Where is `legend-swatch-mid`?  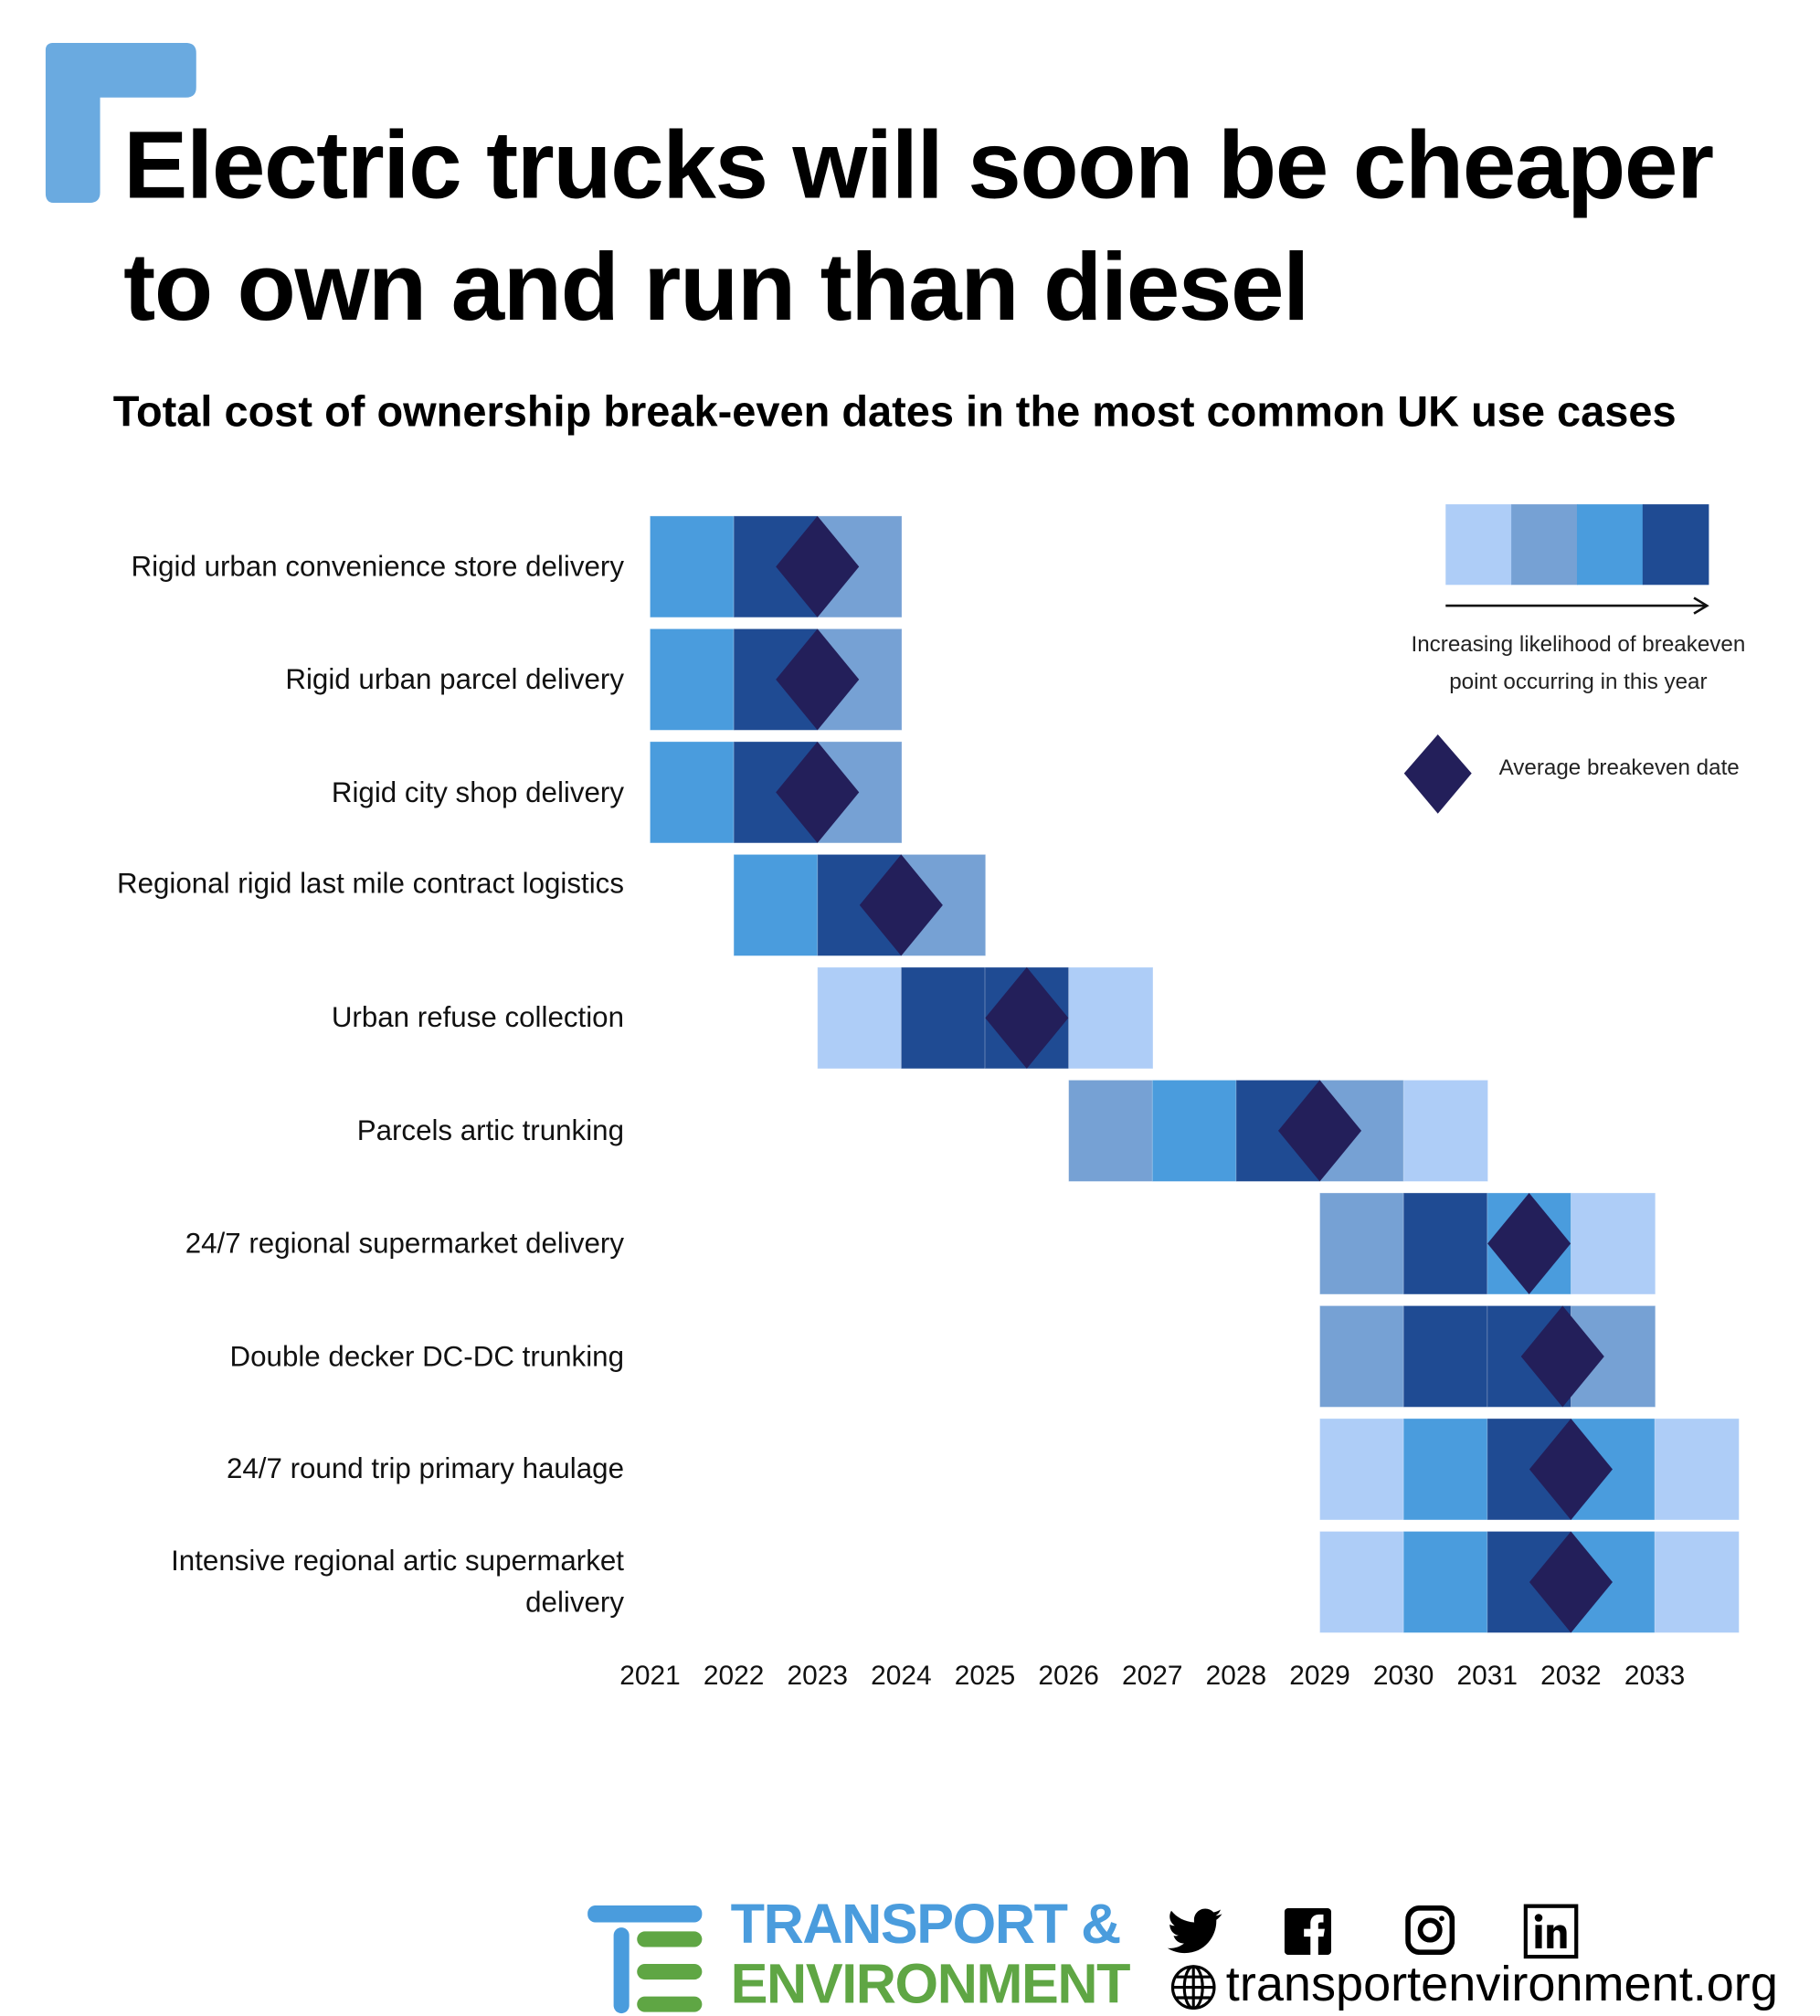 legend-swatch-mid is located at coordinates (1545, 545).